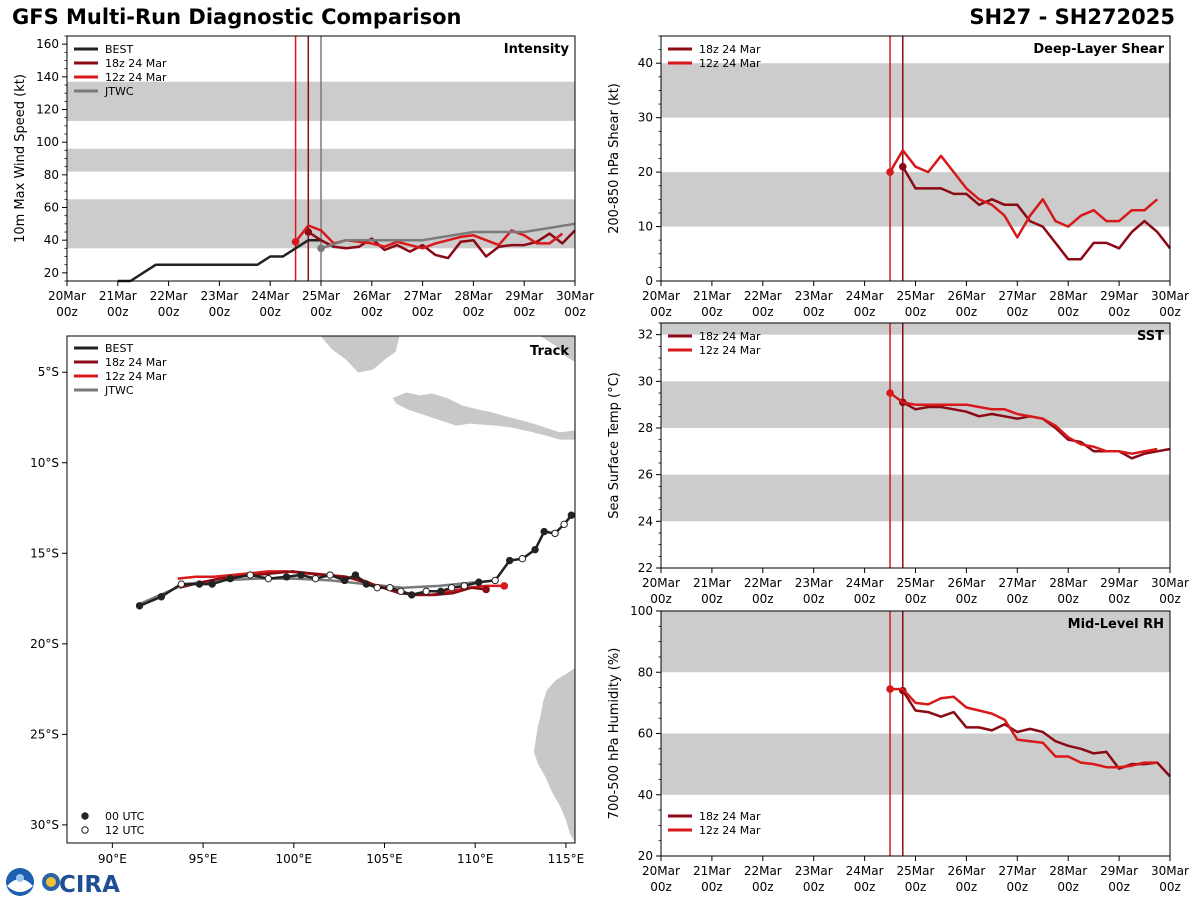 The image size is (1200, 900). What do you see at coordinates (814, 583) in the screenshot?
I see `sst-xtick-day: 23Mar` at bounding box center [814, 583].